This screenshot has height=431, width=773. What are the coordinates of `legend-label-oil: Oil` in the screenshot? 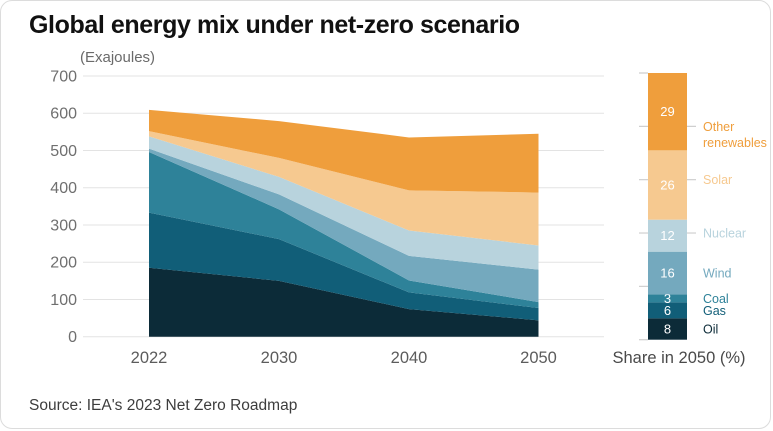 It's located at (710, 330).